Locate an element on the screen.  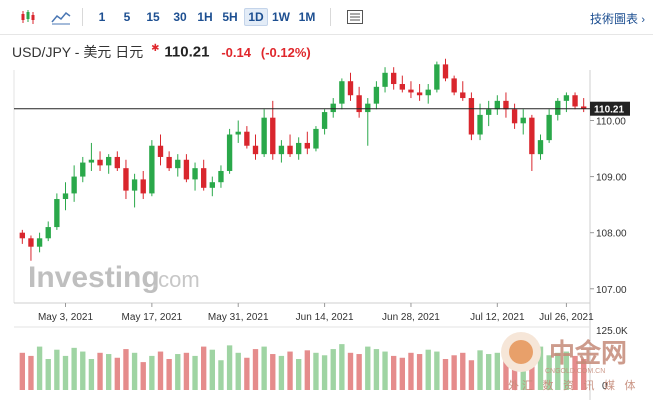
cngold-overlay-logo: 中金网 CNGOLD.COM.CN 外汇 数 资 讯 媒 体 is located at coordinates (568, 362).